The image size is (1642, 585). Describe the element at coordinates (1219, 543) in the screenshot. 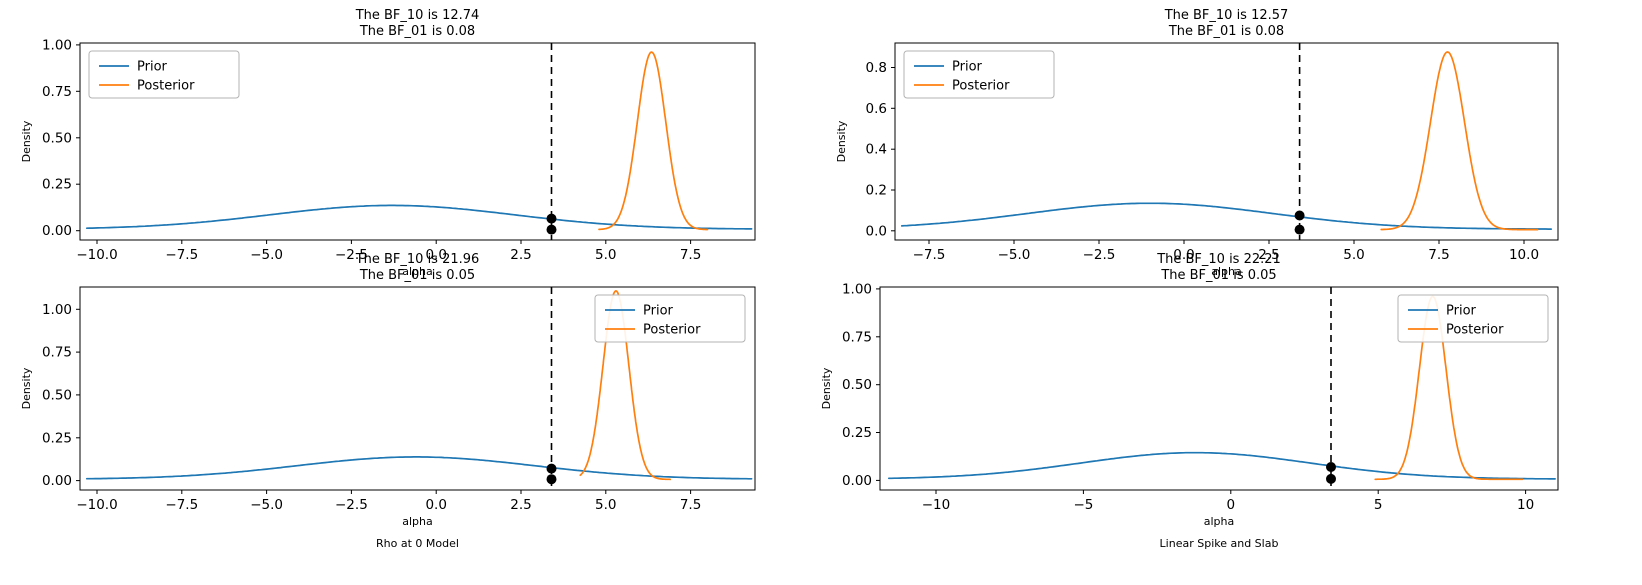

I see `model-name-label: Linear Spike and Slab` at that location.